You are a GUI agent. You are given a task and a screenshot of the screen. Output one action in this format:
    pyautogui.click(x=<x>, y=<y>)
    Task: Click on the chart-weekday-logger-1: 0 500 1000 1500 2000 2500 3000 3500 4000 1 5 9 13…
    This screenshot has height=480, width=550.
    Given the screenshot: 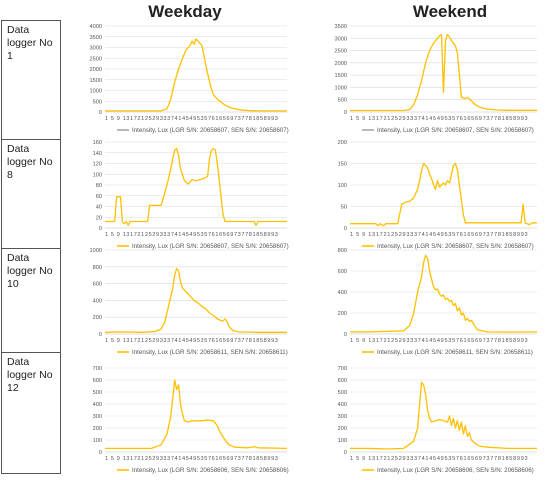 What is the action you would take?
    pyautogui.click(x=189, y=79)
    